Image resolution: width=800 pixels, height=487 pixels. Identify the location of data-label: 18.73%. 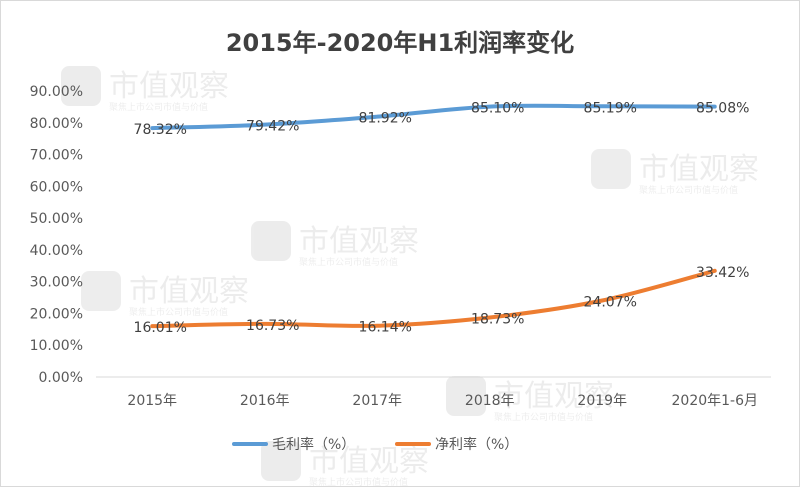
(497, 319).